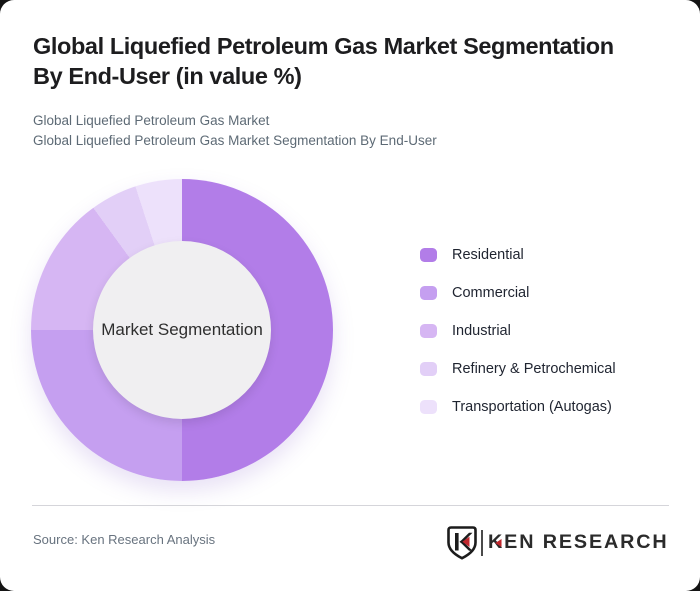 This screenshot has height=591, width=700. I want to click on source-text: Source: Ken Research Analysis, so click(124, 539).